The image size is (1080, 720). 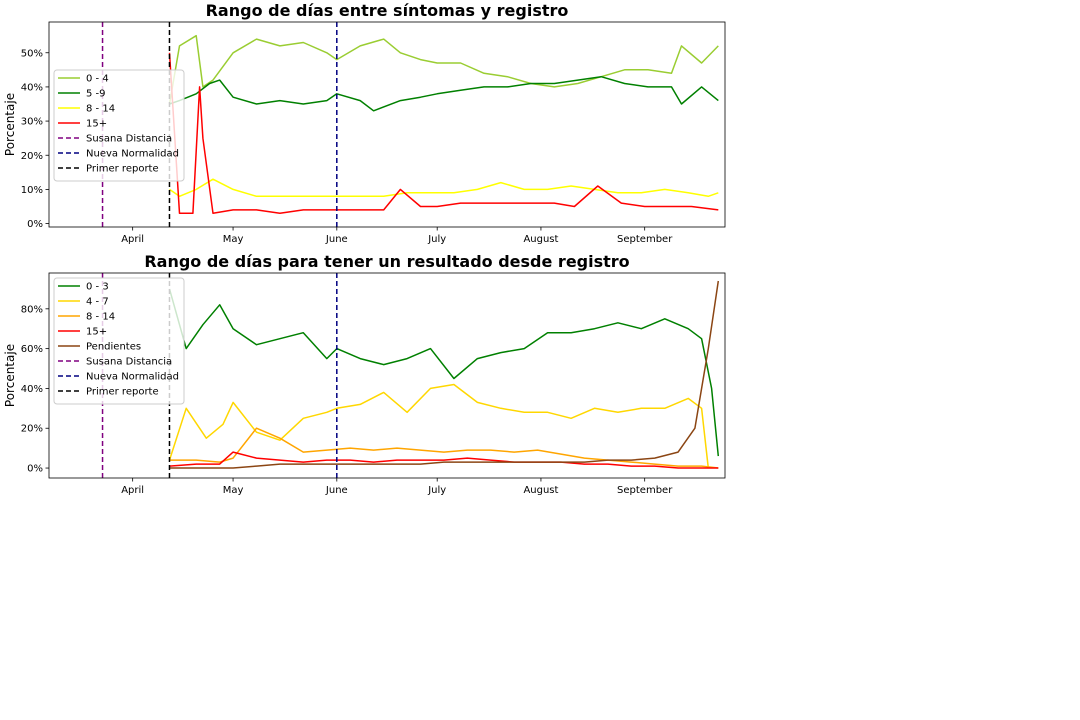 What do you see at coordinates (32, 122) in the screenshot?
I see `c0-y-tick-label-3: 30%` at bounding box center [32, 122].